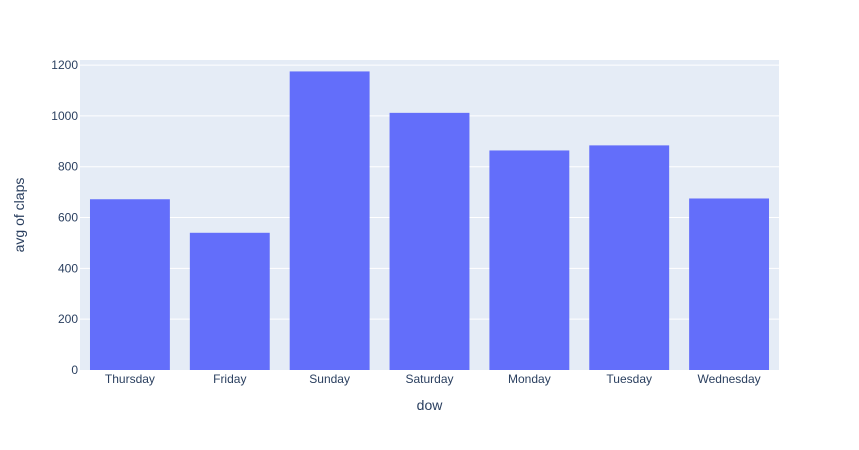 This screenshot has height=450, width=859. Describe the element at coordinates (329, 221) in the screenshot. I see `bar-sunday` at that location.